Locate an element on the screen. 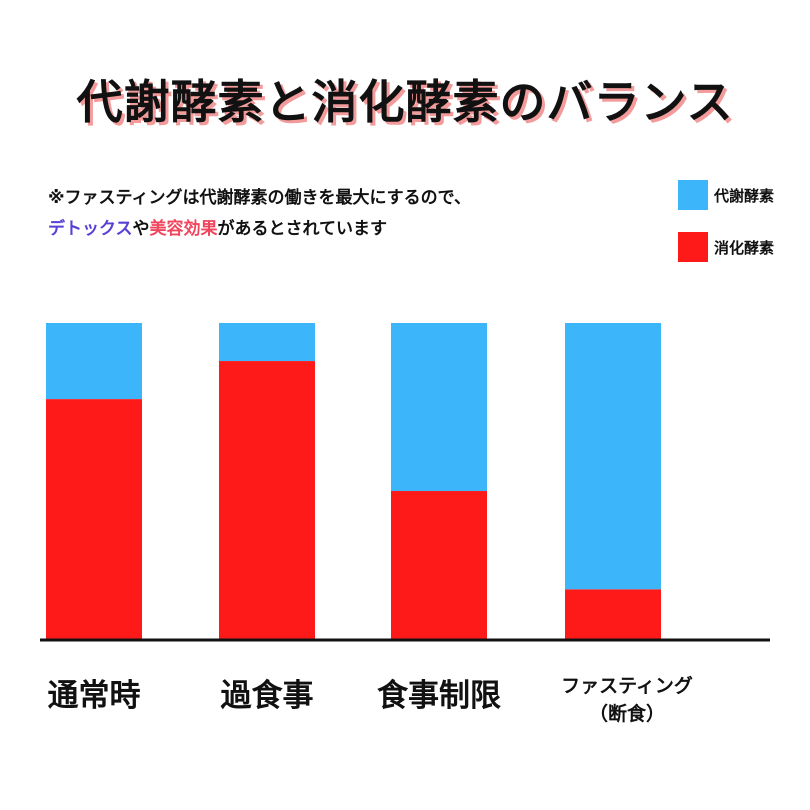 The height and width of the screenshot is (810, 810). category-label-diet: 食事制限 is located at coordinates (439, 696).